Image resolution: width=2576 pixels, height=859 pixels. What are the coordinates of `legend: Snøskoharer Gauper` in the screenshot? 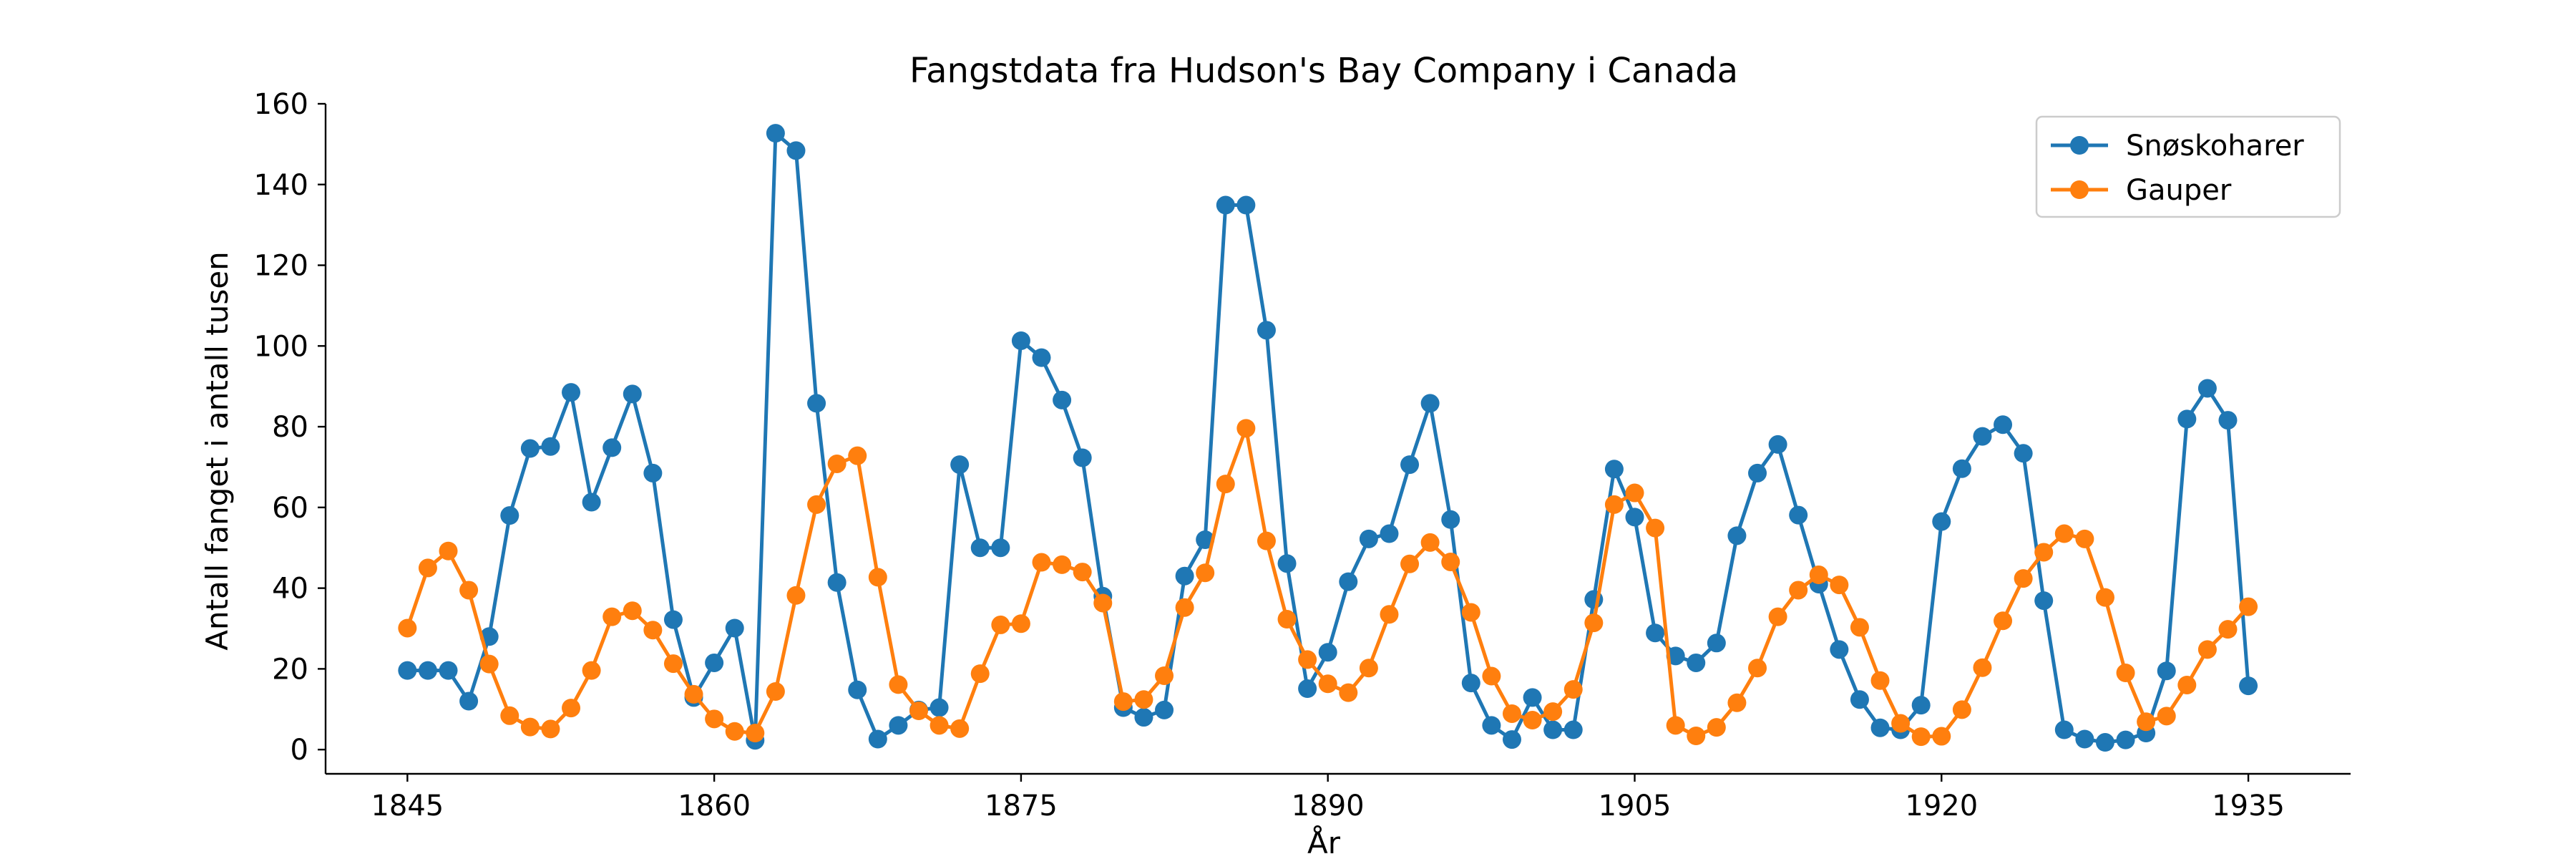 It's located at (2188, 166).